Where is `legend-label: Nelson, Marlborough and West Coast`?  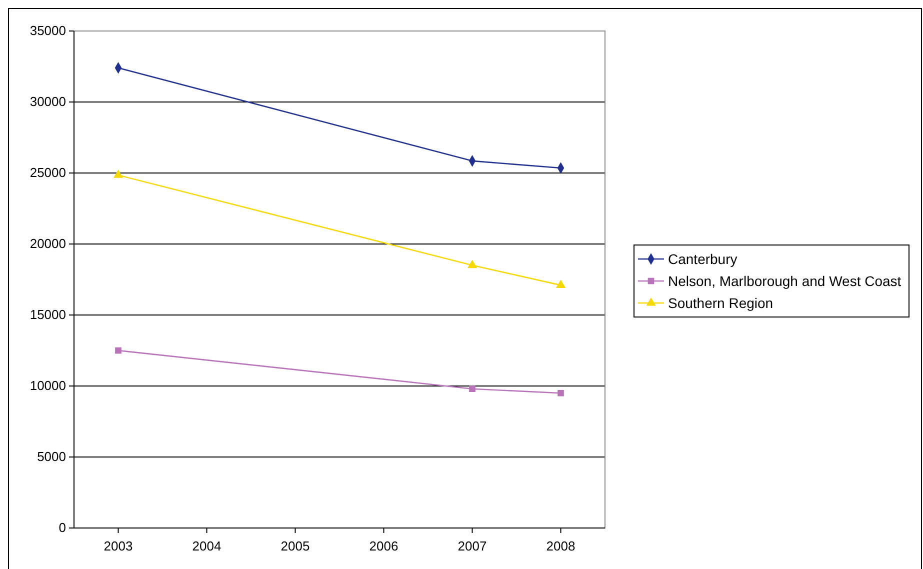 legend-label: Nelson, Marlborough and West Coast is located at coordinates (785, 281).